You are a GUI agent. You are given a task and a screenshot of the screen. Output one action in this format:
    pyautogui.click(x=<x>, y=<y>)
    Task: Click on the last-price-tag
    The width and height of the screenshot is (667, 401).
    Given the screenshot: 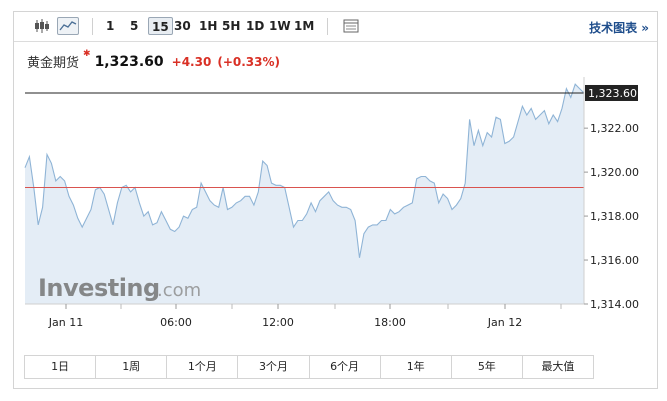 What is the action you would take?
    pyautogui.click(x=611, y=92)
    